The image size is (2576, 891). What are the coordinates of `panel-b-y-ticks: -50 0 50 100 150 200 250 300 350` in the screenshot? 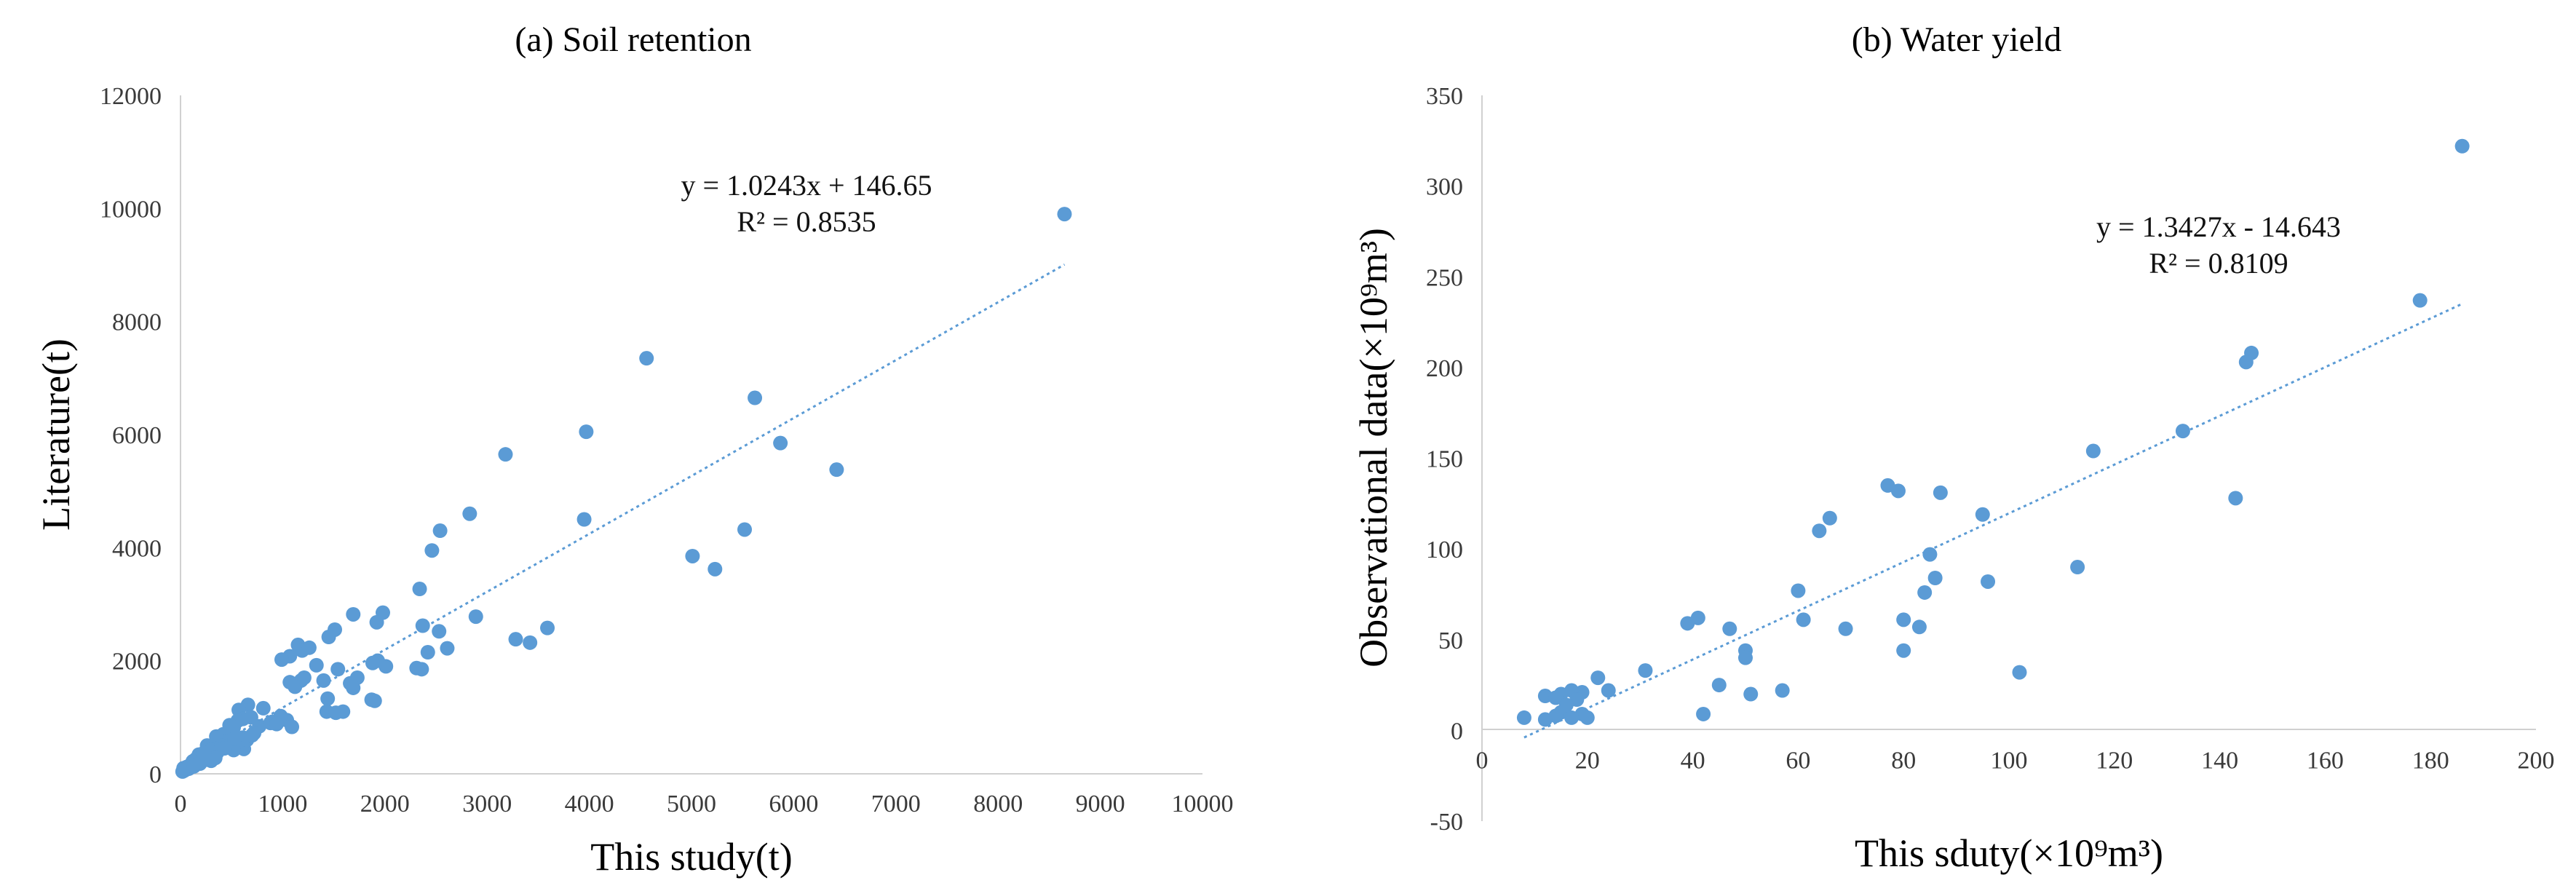 It's located at (1444, 459).